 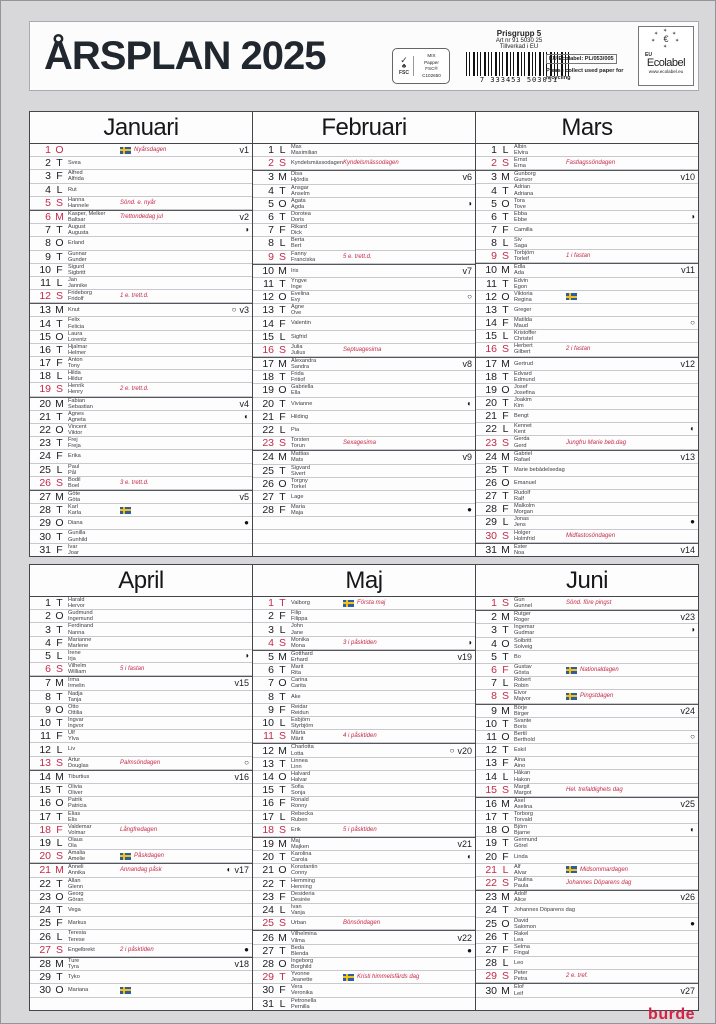 I want to click on day-row-februari-7: 7 F Rikard Dick, so click(x=364, y=231).